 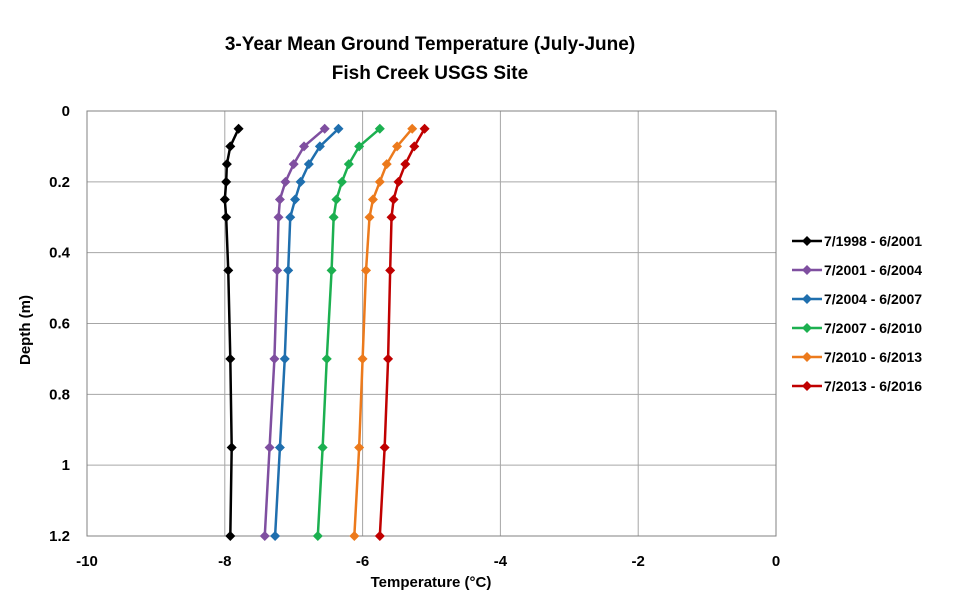 I want to click on y-tick-label: 0.4, so click(x=60, y=253).